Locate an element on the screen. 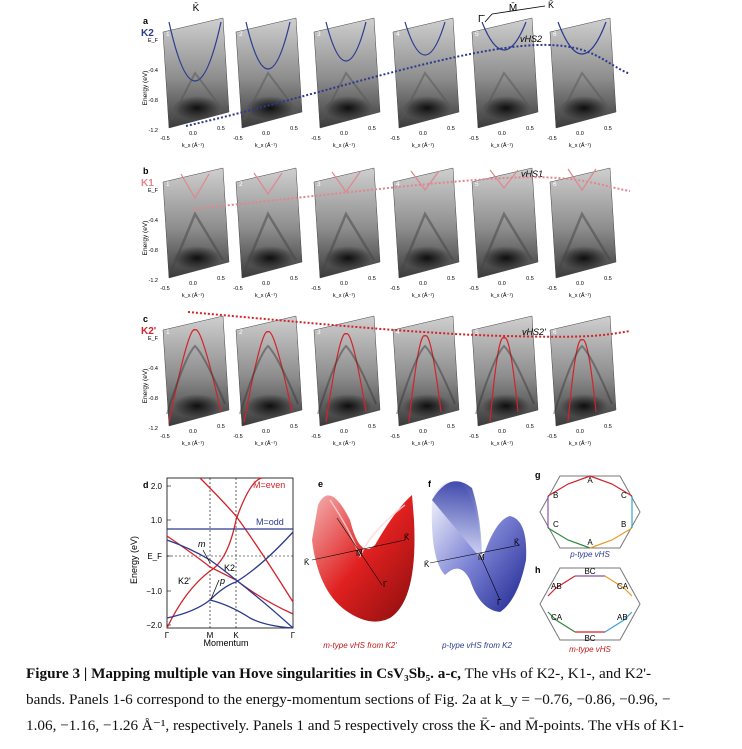 The width and height of the screenshot is (742, 749). hex-g-label-6: A is located at coordinates (590, 542).